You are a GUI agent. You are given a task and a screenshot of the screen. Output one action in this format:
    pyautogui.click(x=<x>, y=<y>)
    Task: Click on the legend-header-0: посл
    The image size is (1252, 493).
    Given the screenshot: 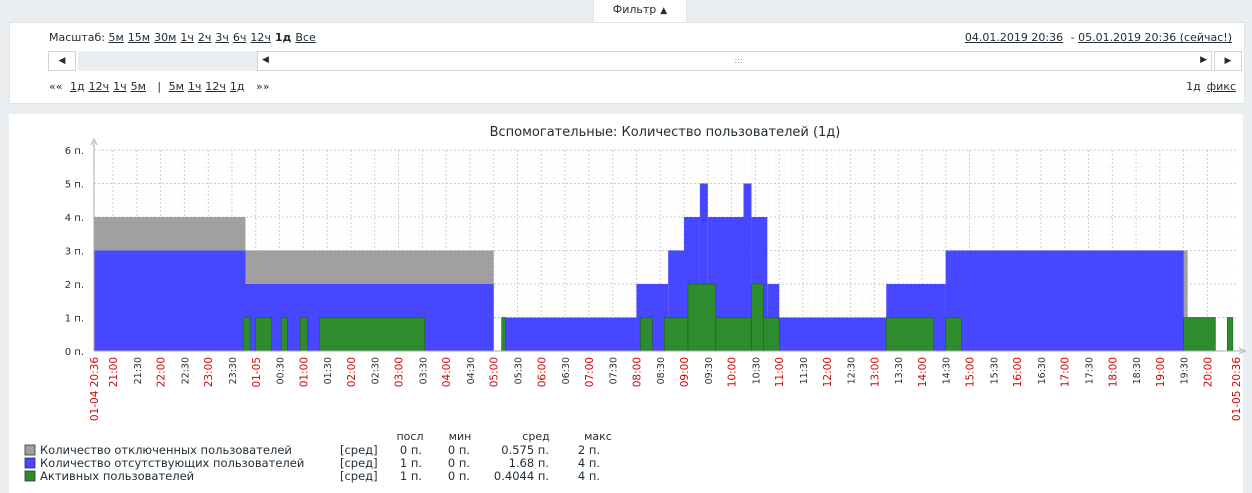 What is the action you would take?
    pyautogui.click(x=409, y=436)
    